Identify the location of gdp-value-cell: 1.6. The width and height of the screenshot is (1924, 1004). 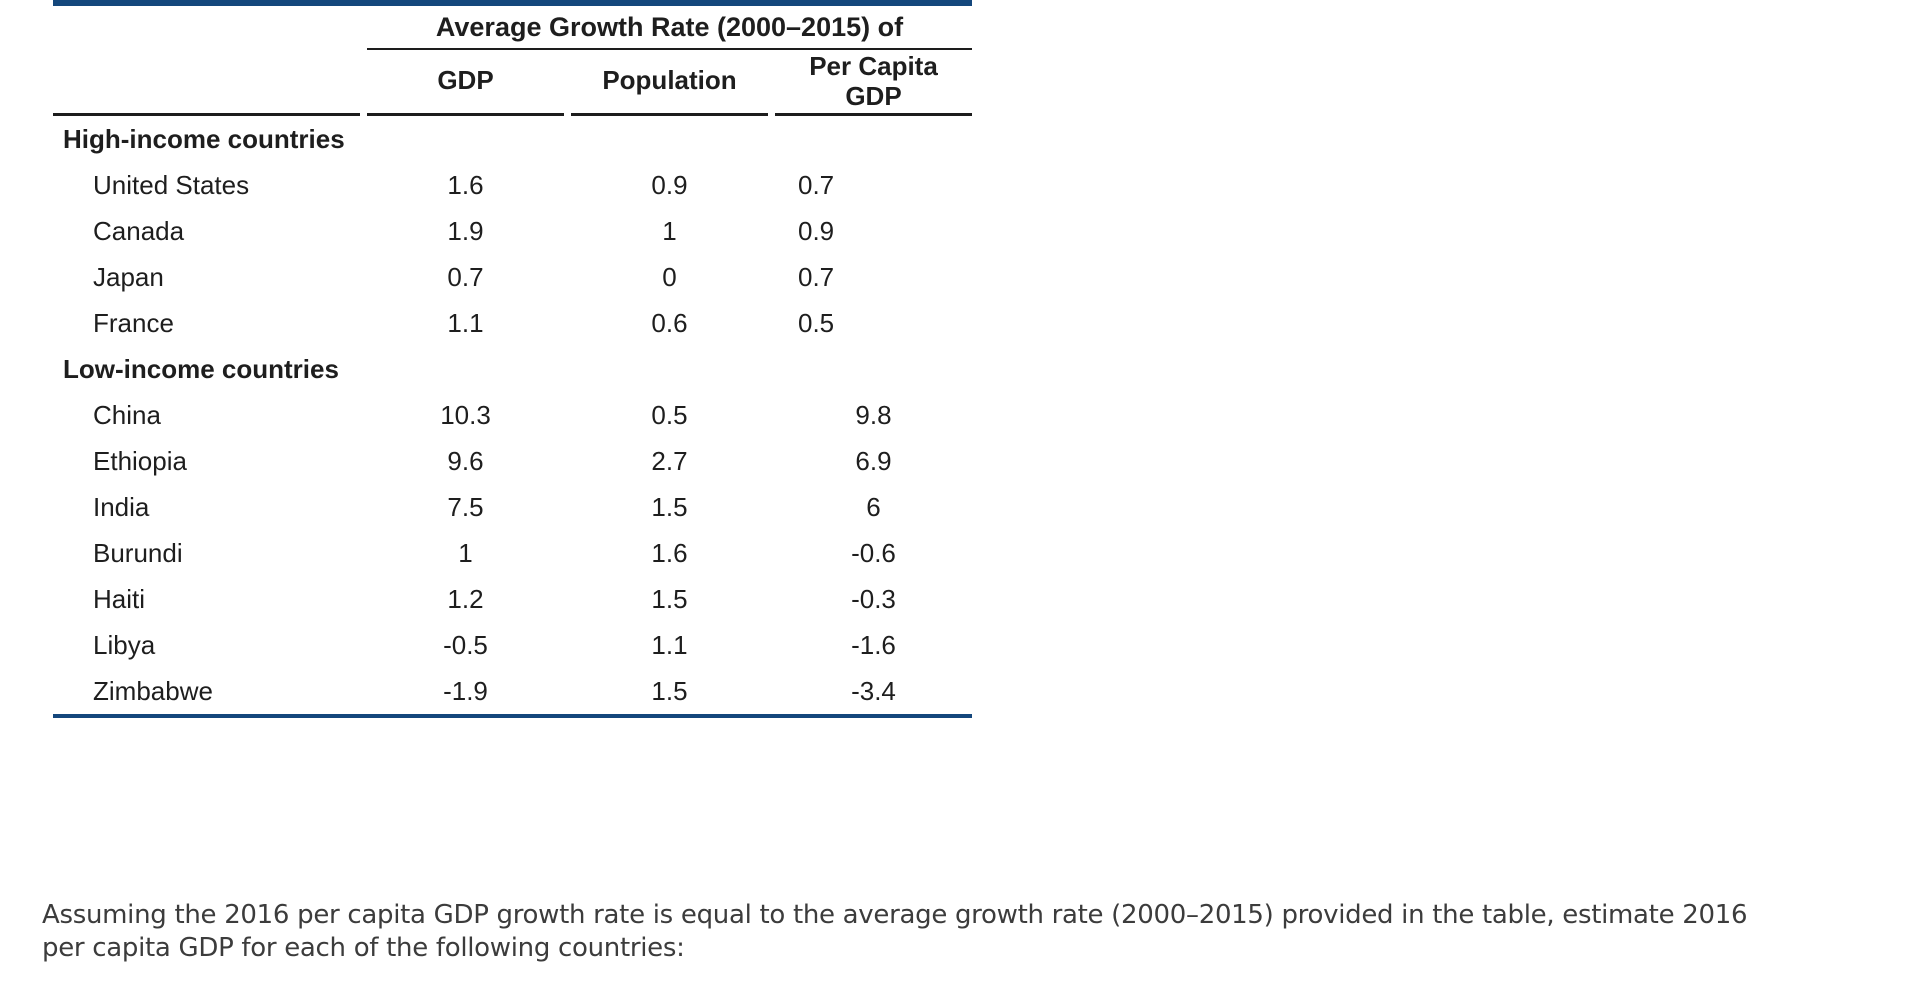
(465, 185).